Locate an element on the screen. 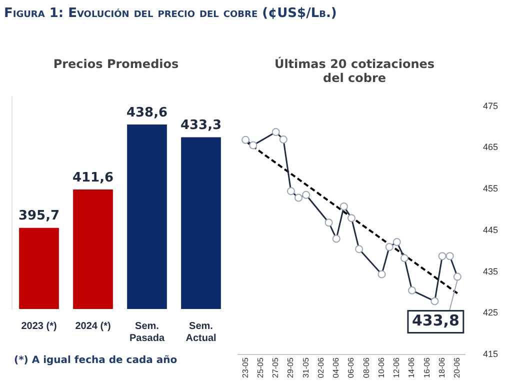 This screenshot has height=381, width=510. x-tick-label: 18-06 is located at coordinates (441, 367).